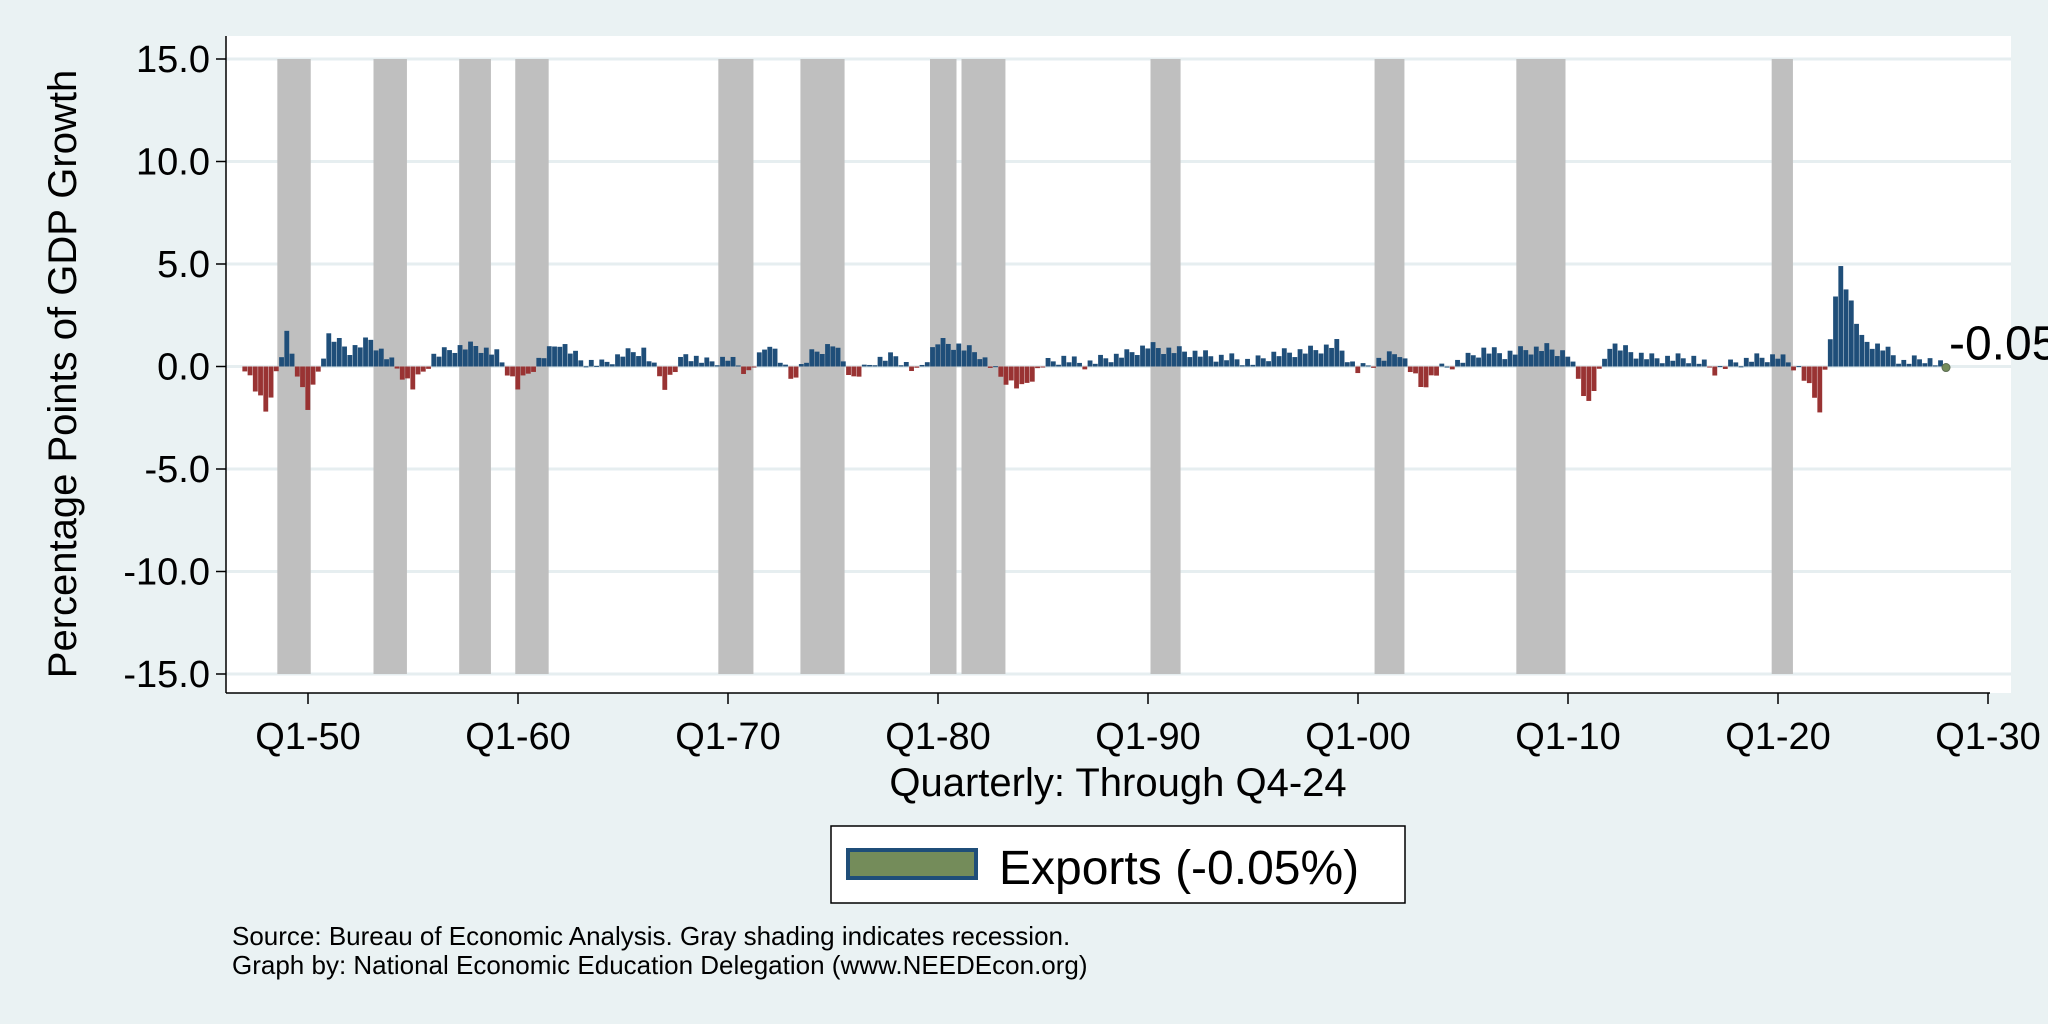 The height and width of the screenshot is (1024, 2048). I want to click on y-tick-label: 5.0, so click(183, 265).